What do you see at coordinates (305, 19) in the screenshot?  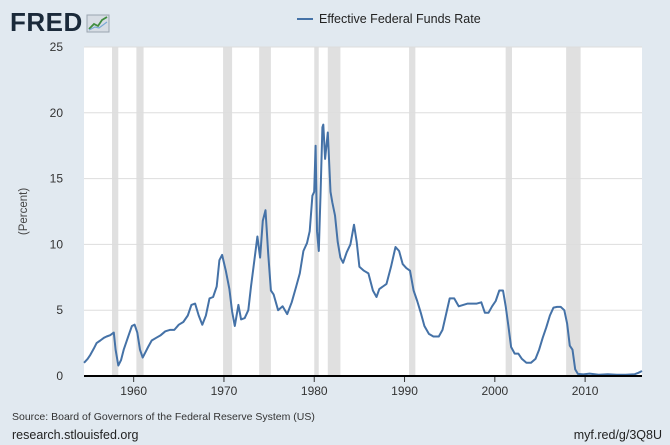 I see `legend-swatch` at bounding box center [305, 19].